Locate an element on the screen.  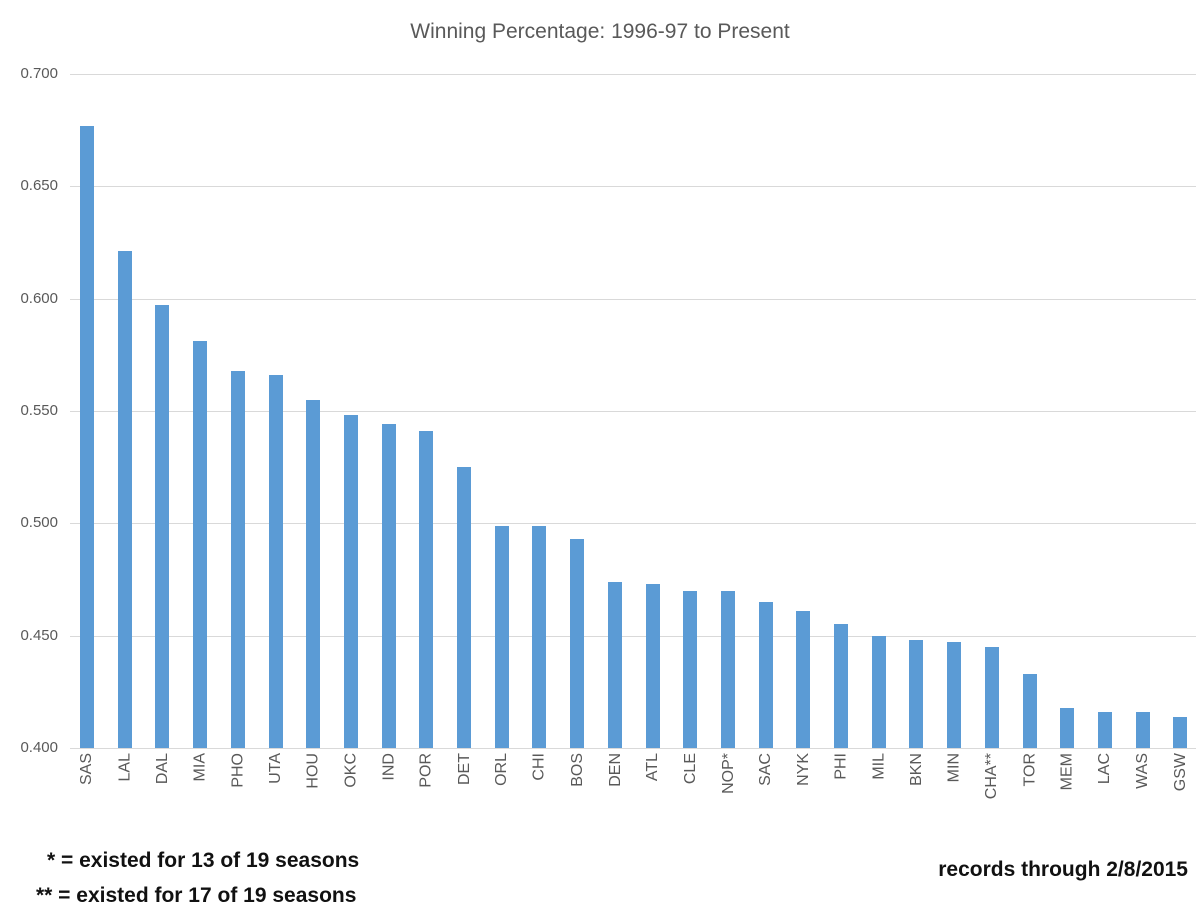
y-axis-tick-label: 0.450 is located at coordinates (39, 635).